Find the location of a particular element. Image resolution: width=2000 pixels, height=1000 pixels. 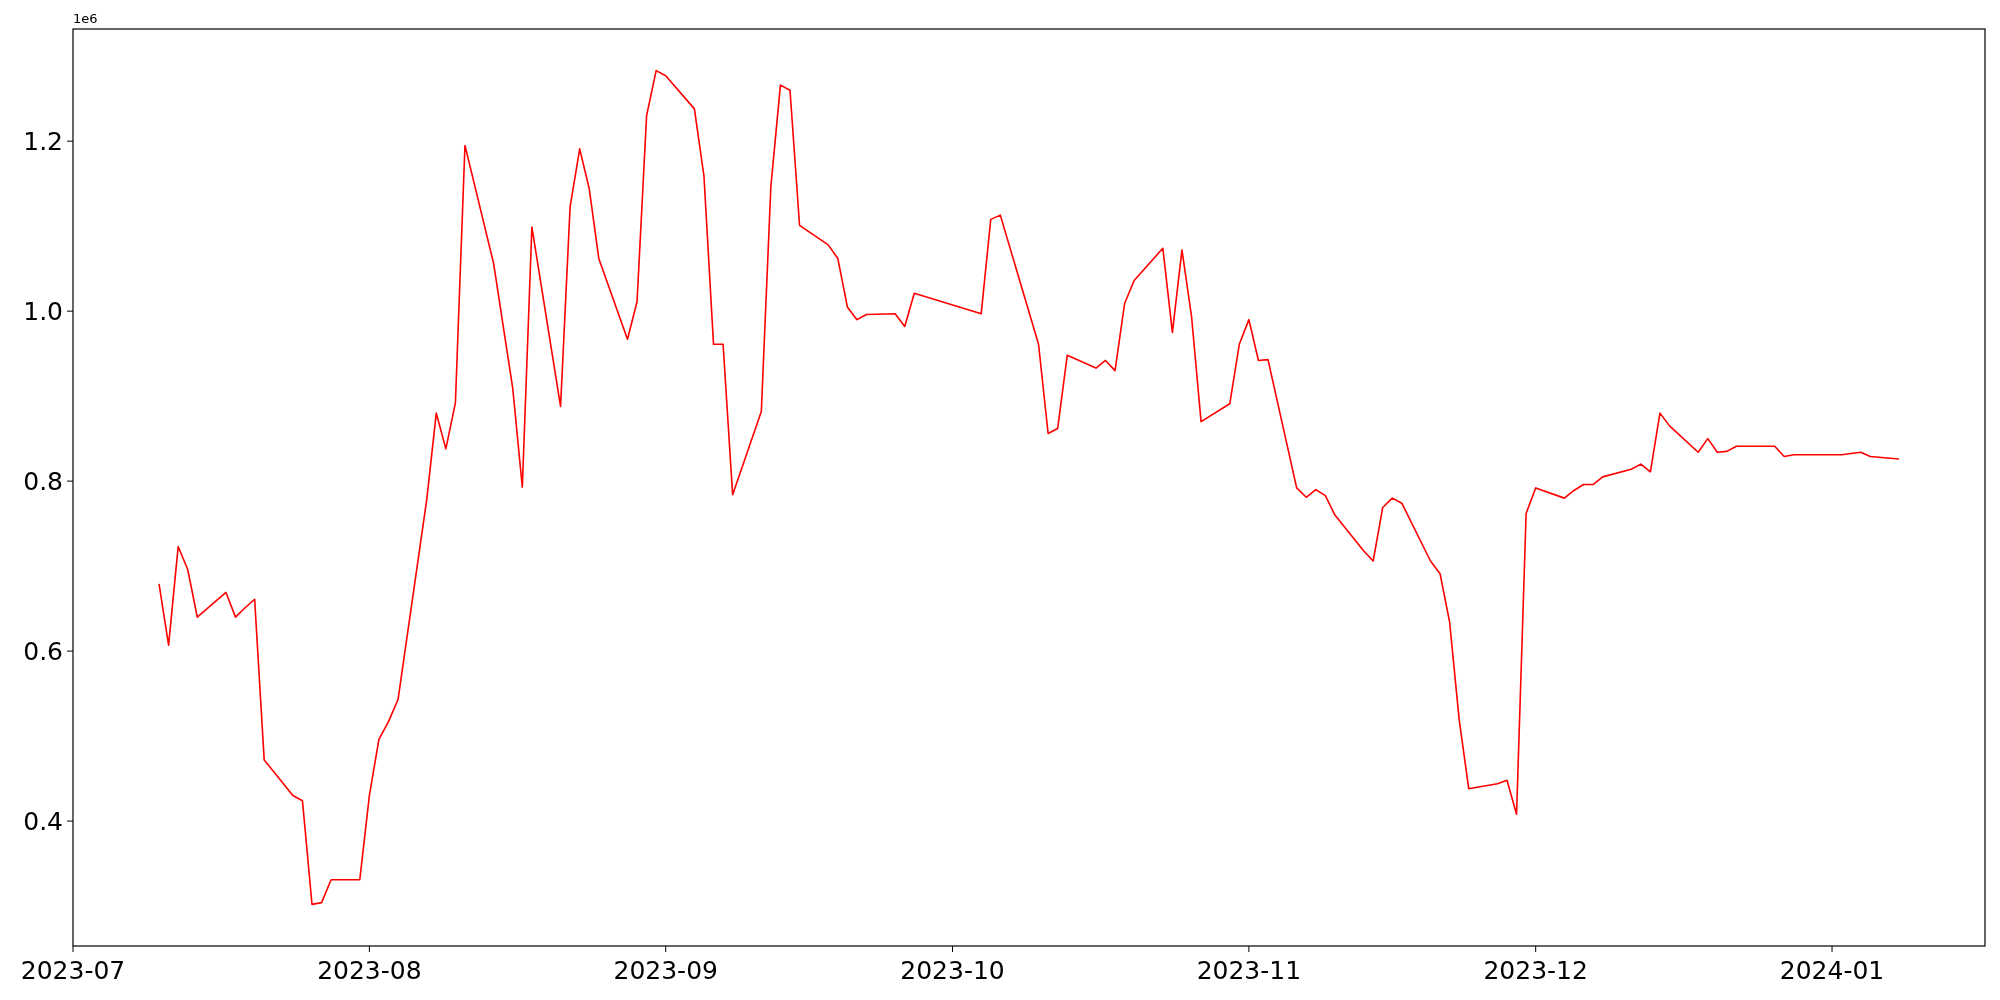

x-tick-label: 2023-09 is located at coordinates (665, 970).